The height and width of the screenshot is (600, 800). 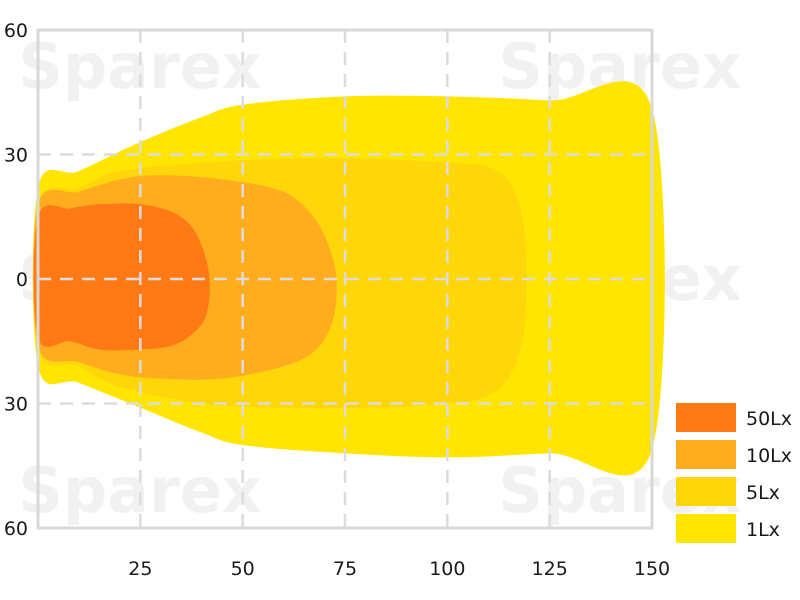 I want to click on legend-swatch-1lx, so click(x=706, y=528).